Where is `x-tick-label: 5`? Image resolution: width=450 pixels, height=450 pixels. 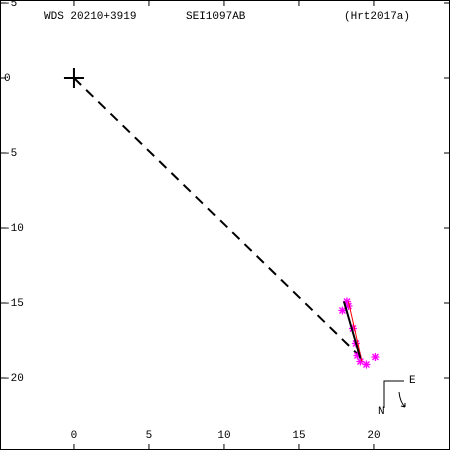
x-tick-label: 5 is located at coordinates (149, 436).